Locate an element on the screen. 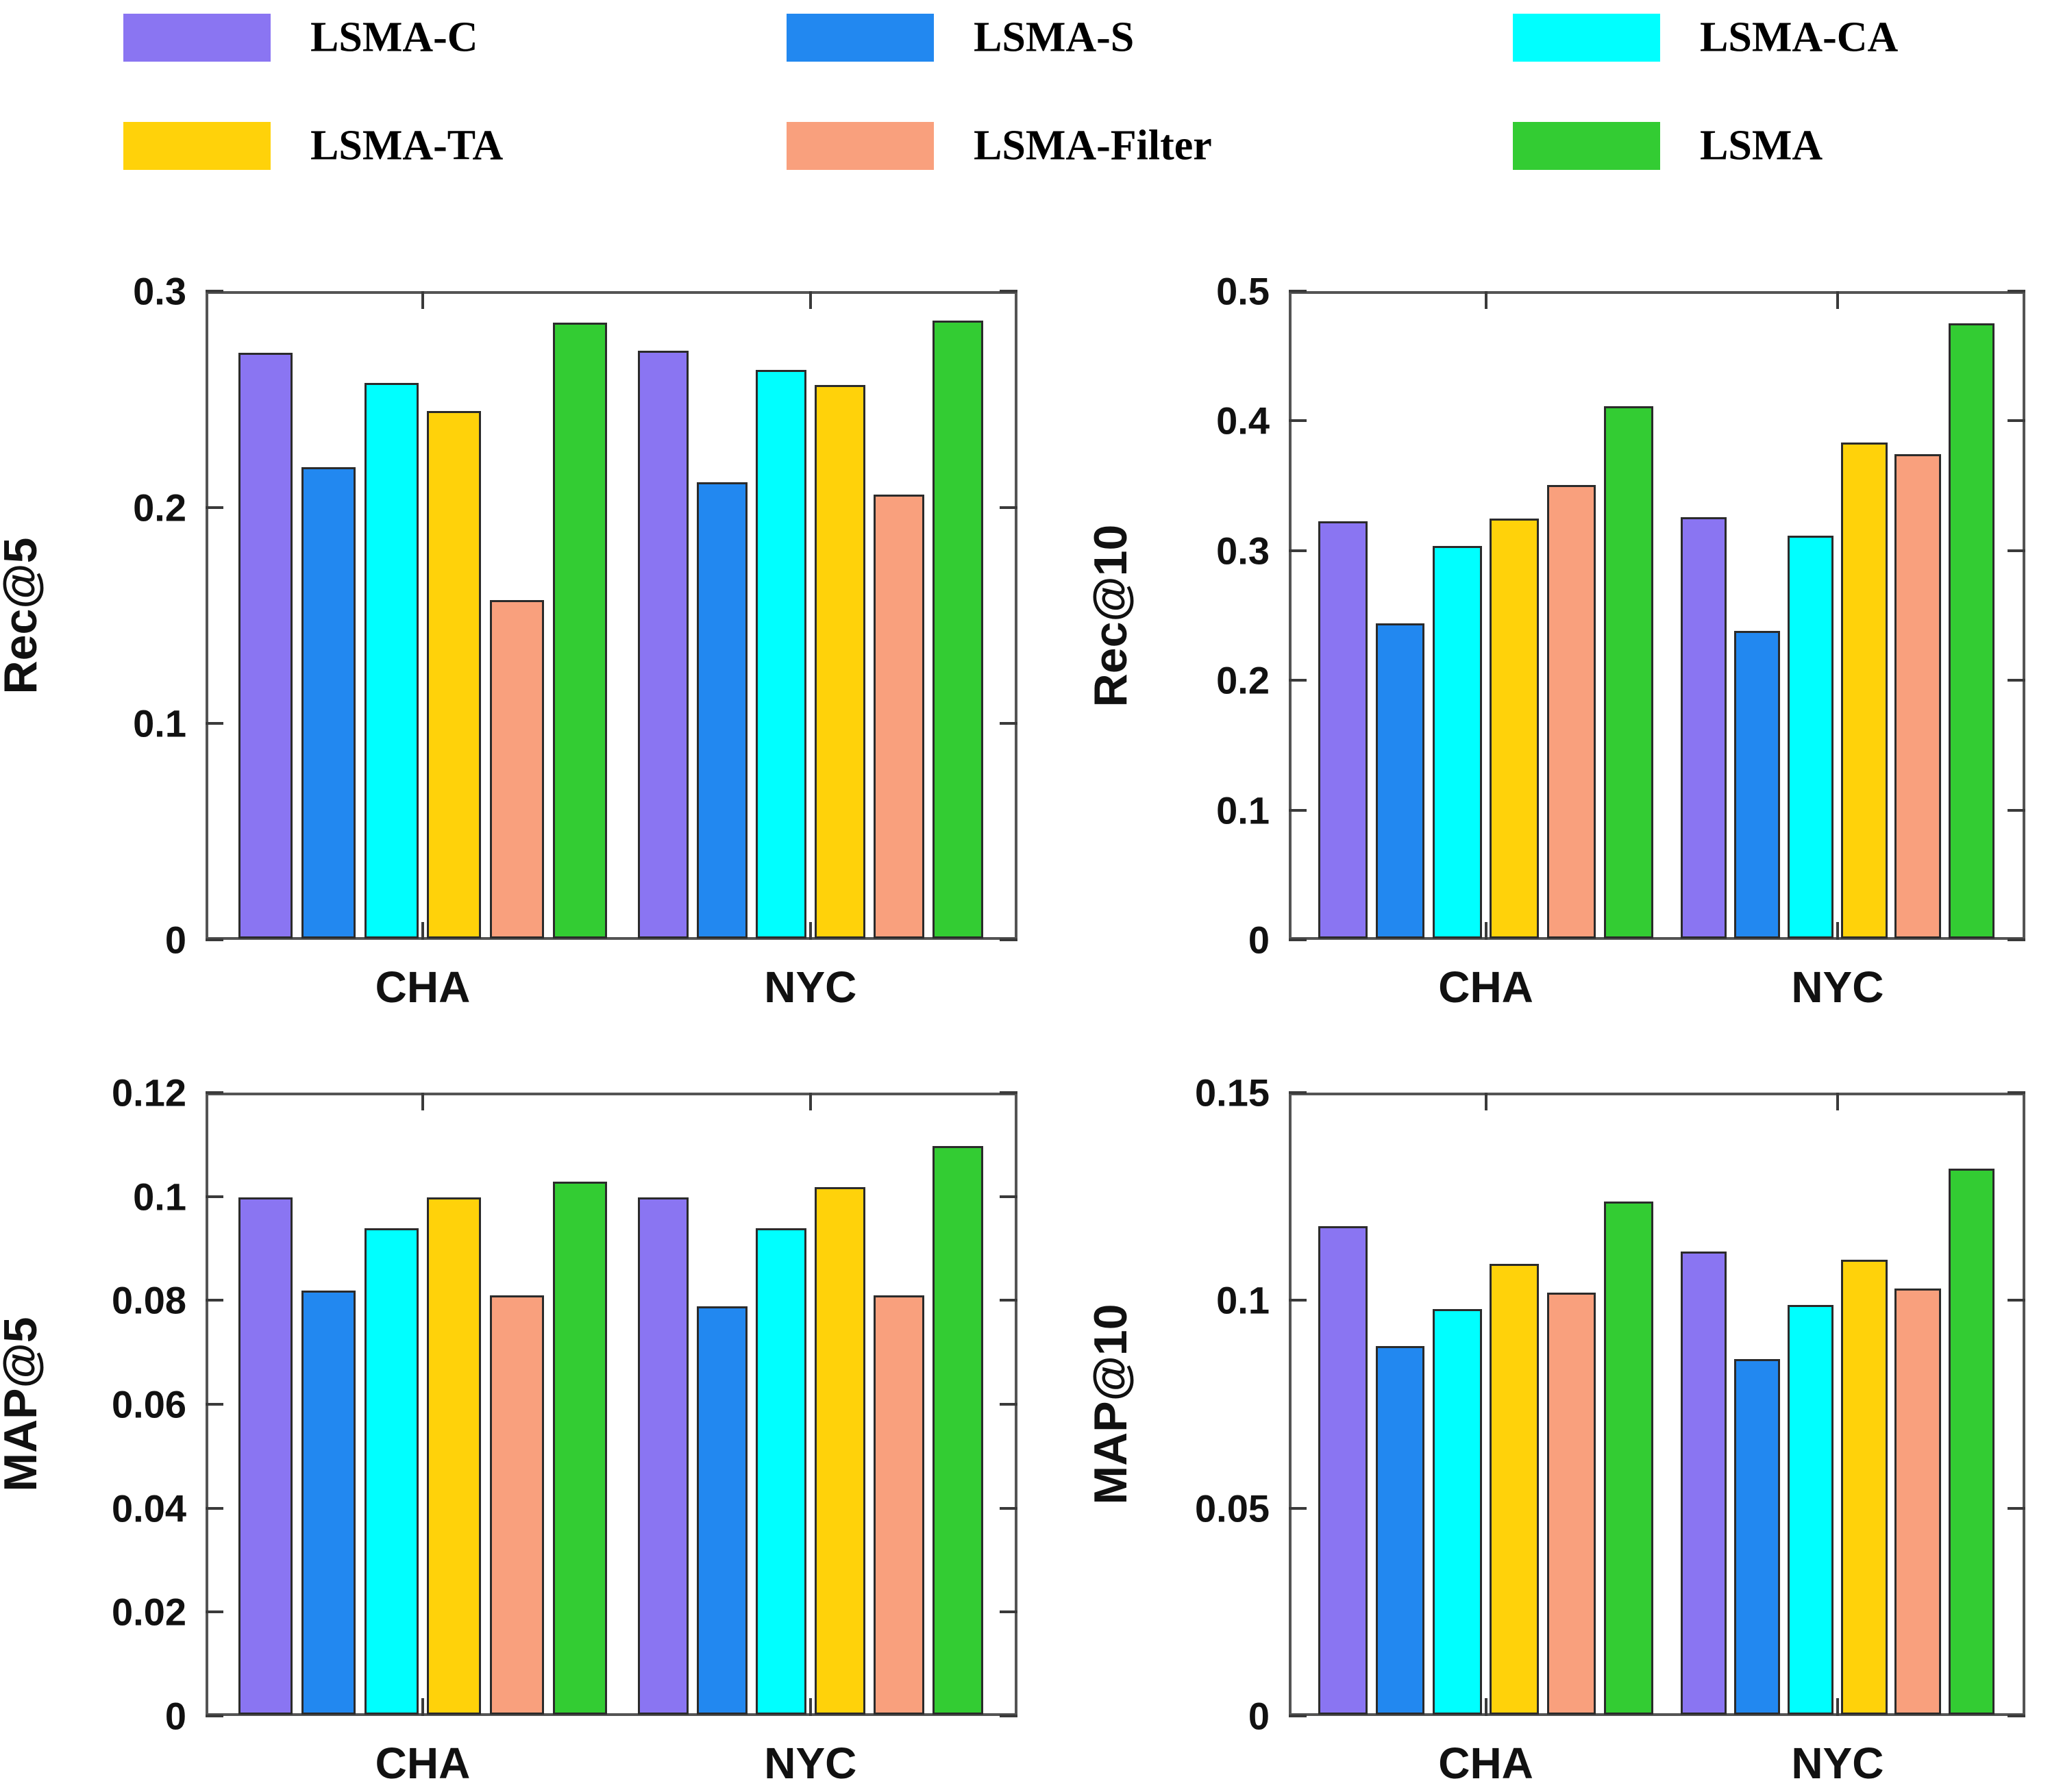 This screenshot has width=2050, height=1792. y-tick-label: 0.08 is located at coordinates (149, 1300).